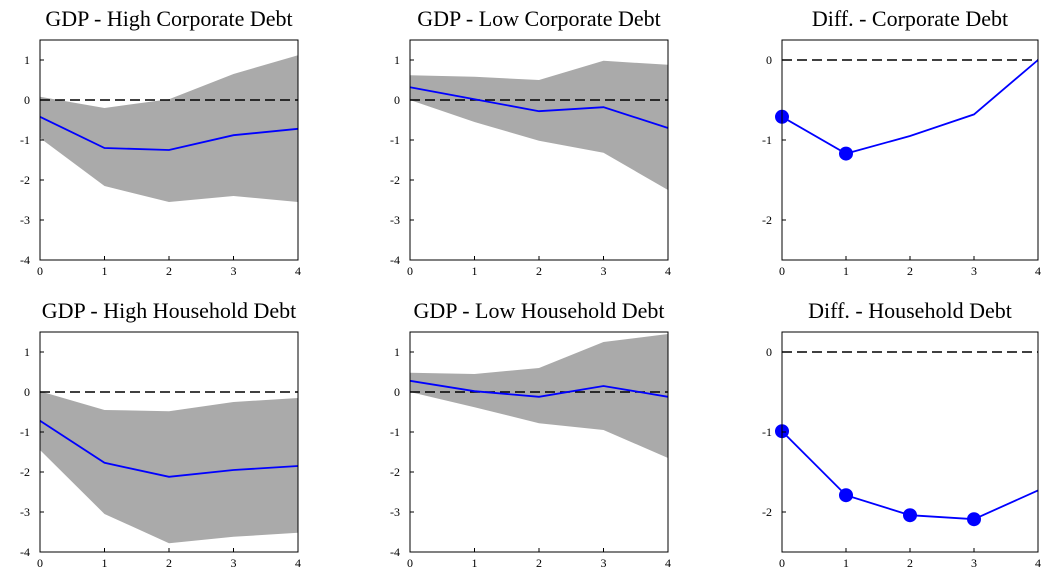  I want to click on subplot-title: Diff. - Corporate Debt, so click(910, 18).